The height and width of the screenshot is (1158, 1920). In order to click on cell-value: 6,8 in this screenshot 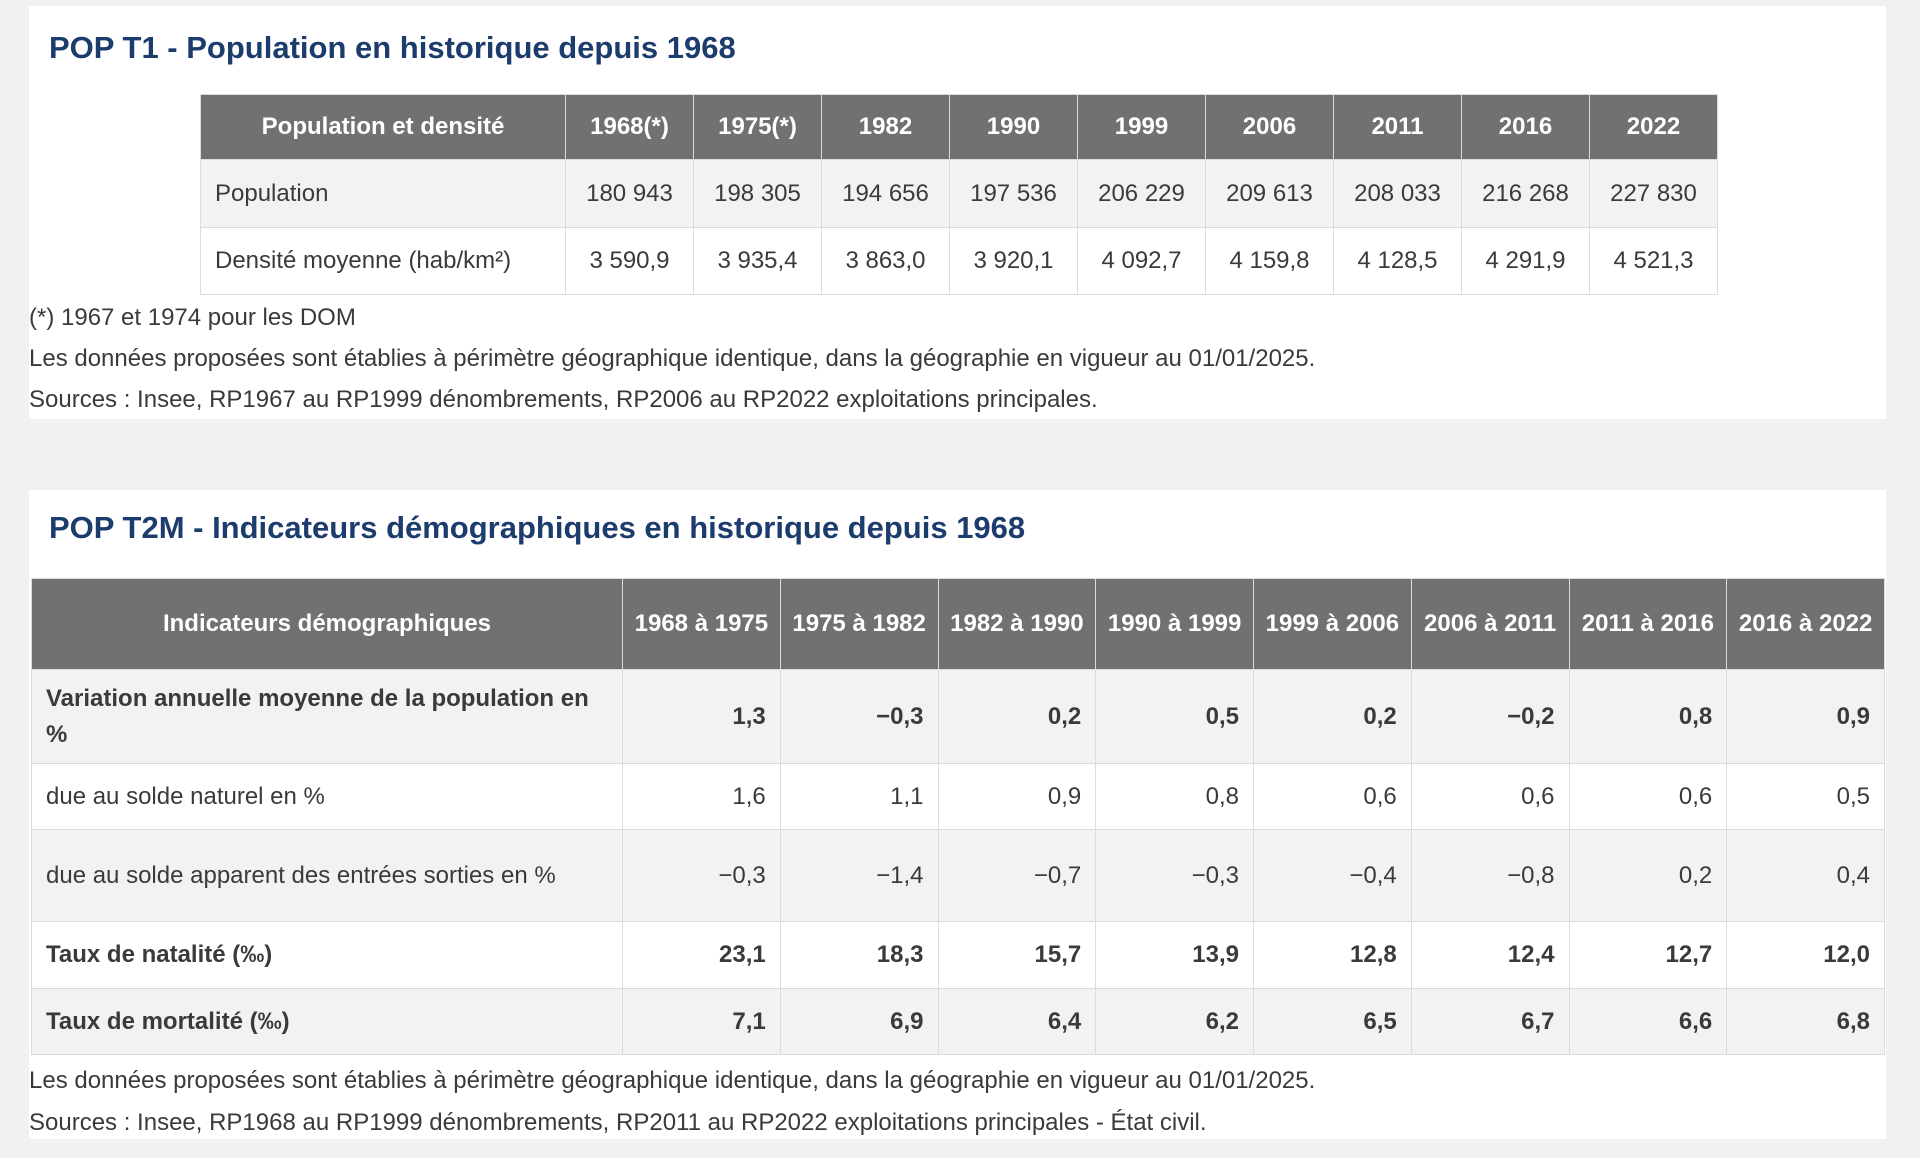, I will do `click(1805, 1021)`.